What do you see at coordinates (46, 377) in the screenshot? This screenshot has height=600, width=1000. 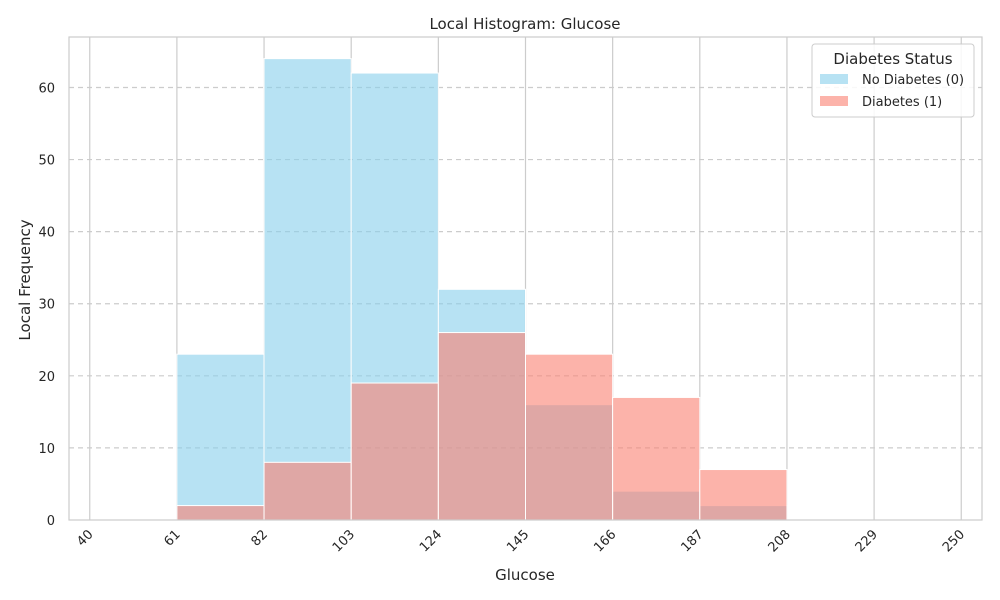 I see `y-tick-label: 20` at bounding box center [46, 377].